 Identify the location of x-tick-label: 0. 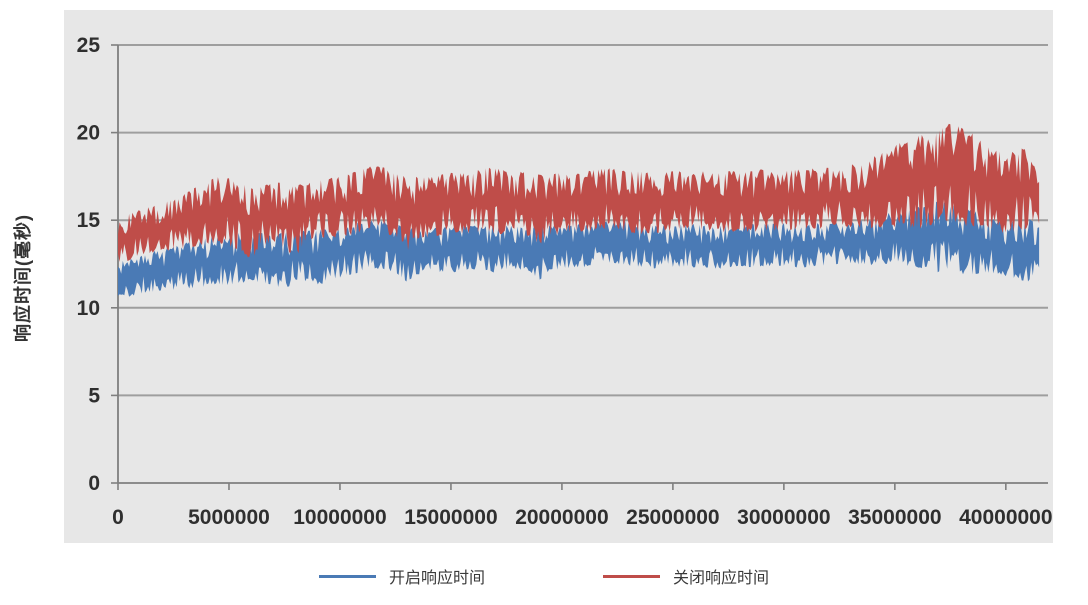
(118, 517).